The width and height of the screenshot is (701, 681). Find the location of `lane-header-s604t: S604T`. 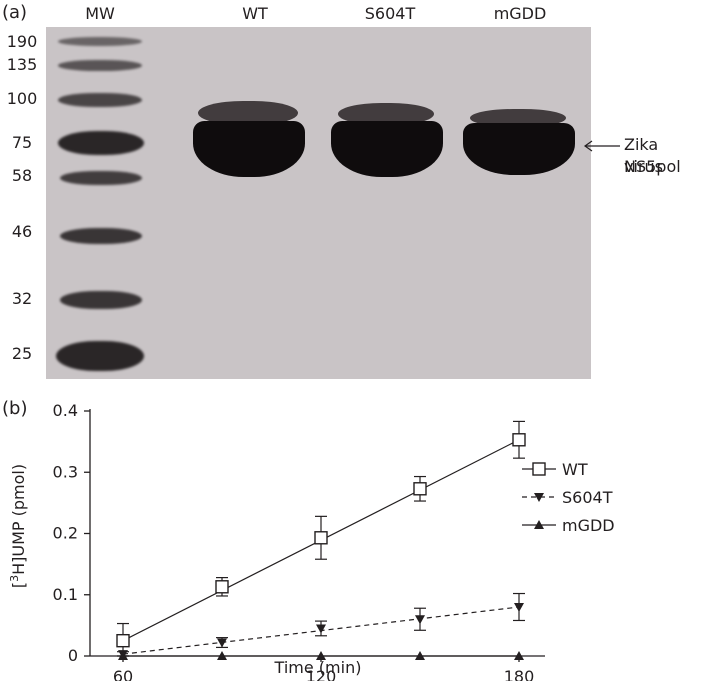

lane-header-s604t: S604T is located at coordinates (390, 13).